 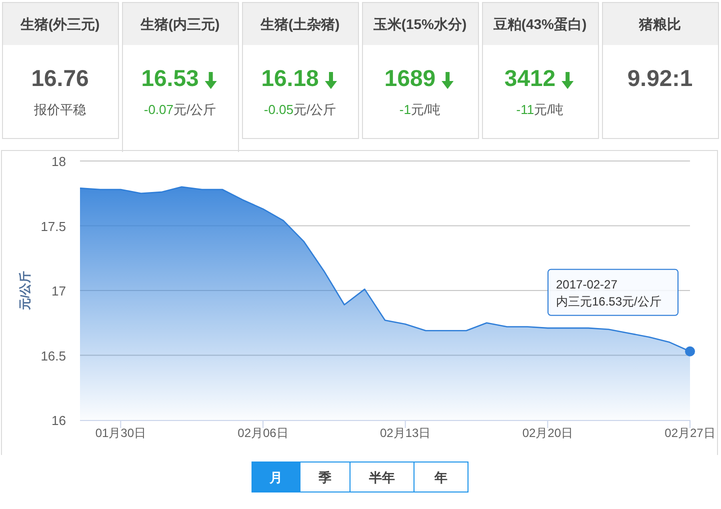 I want to click on y-tick-label: 16.5, so click(x=53, y=356).